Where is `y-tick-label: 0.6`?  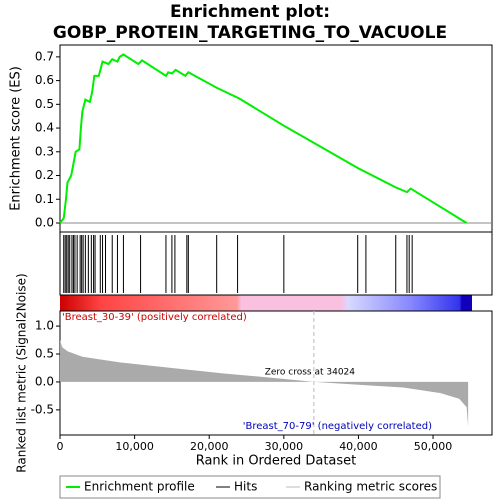
y-tick-label: 0.6 is located at coordinates (44, 80).